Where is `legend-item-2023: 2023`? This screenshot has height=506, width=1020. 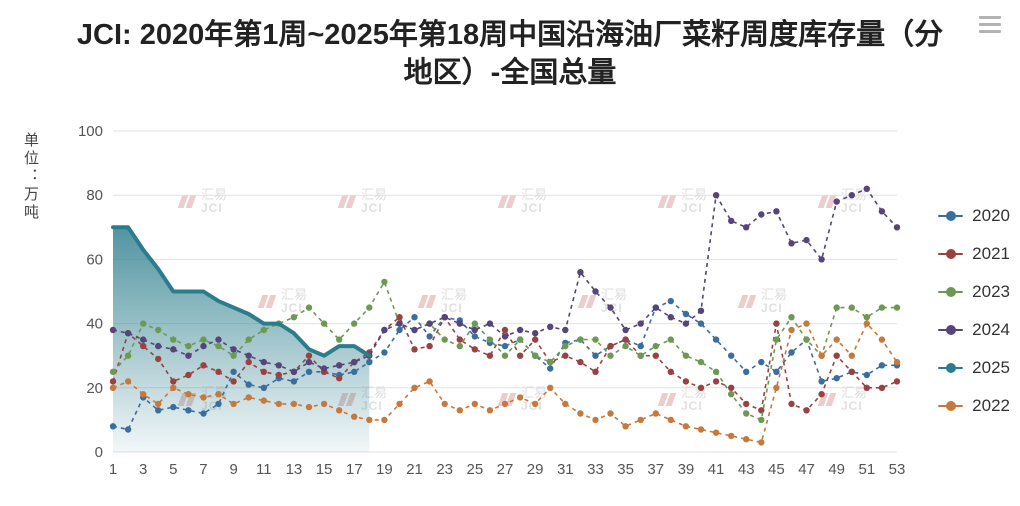 legend-item-2023: 2023 is located at coordinates (974, 292).